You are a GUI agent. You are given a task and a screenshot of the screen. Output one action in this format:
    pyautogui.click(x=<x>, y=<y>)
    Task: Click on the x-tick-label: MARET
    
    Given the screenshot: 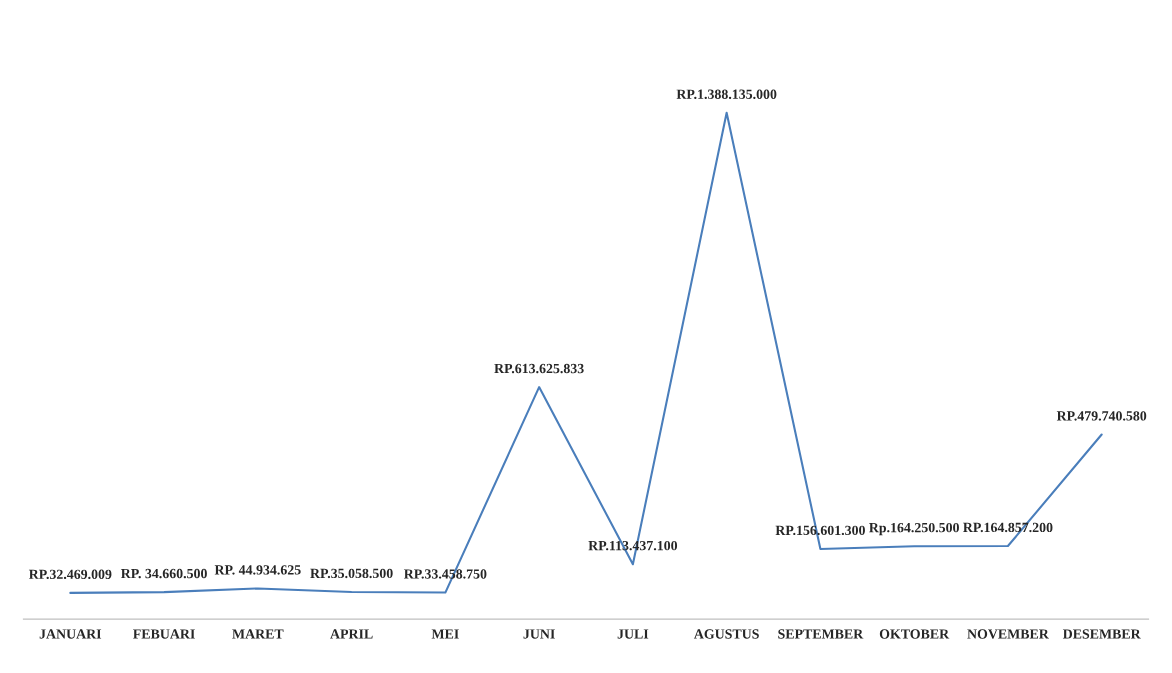 What is the action you would take?
    pyautogui.click(x=258, y=634)
    